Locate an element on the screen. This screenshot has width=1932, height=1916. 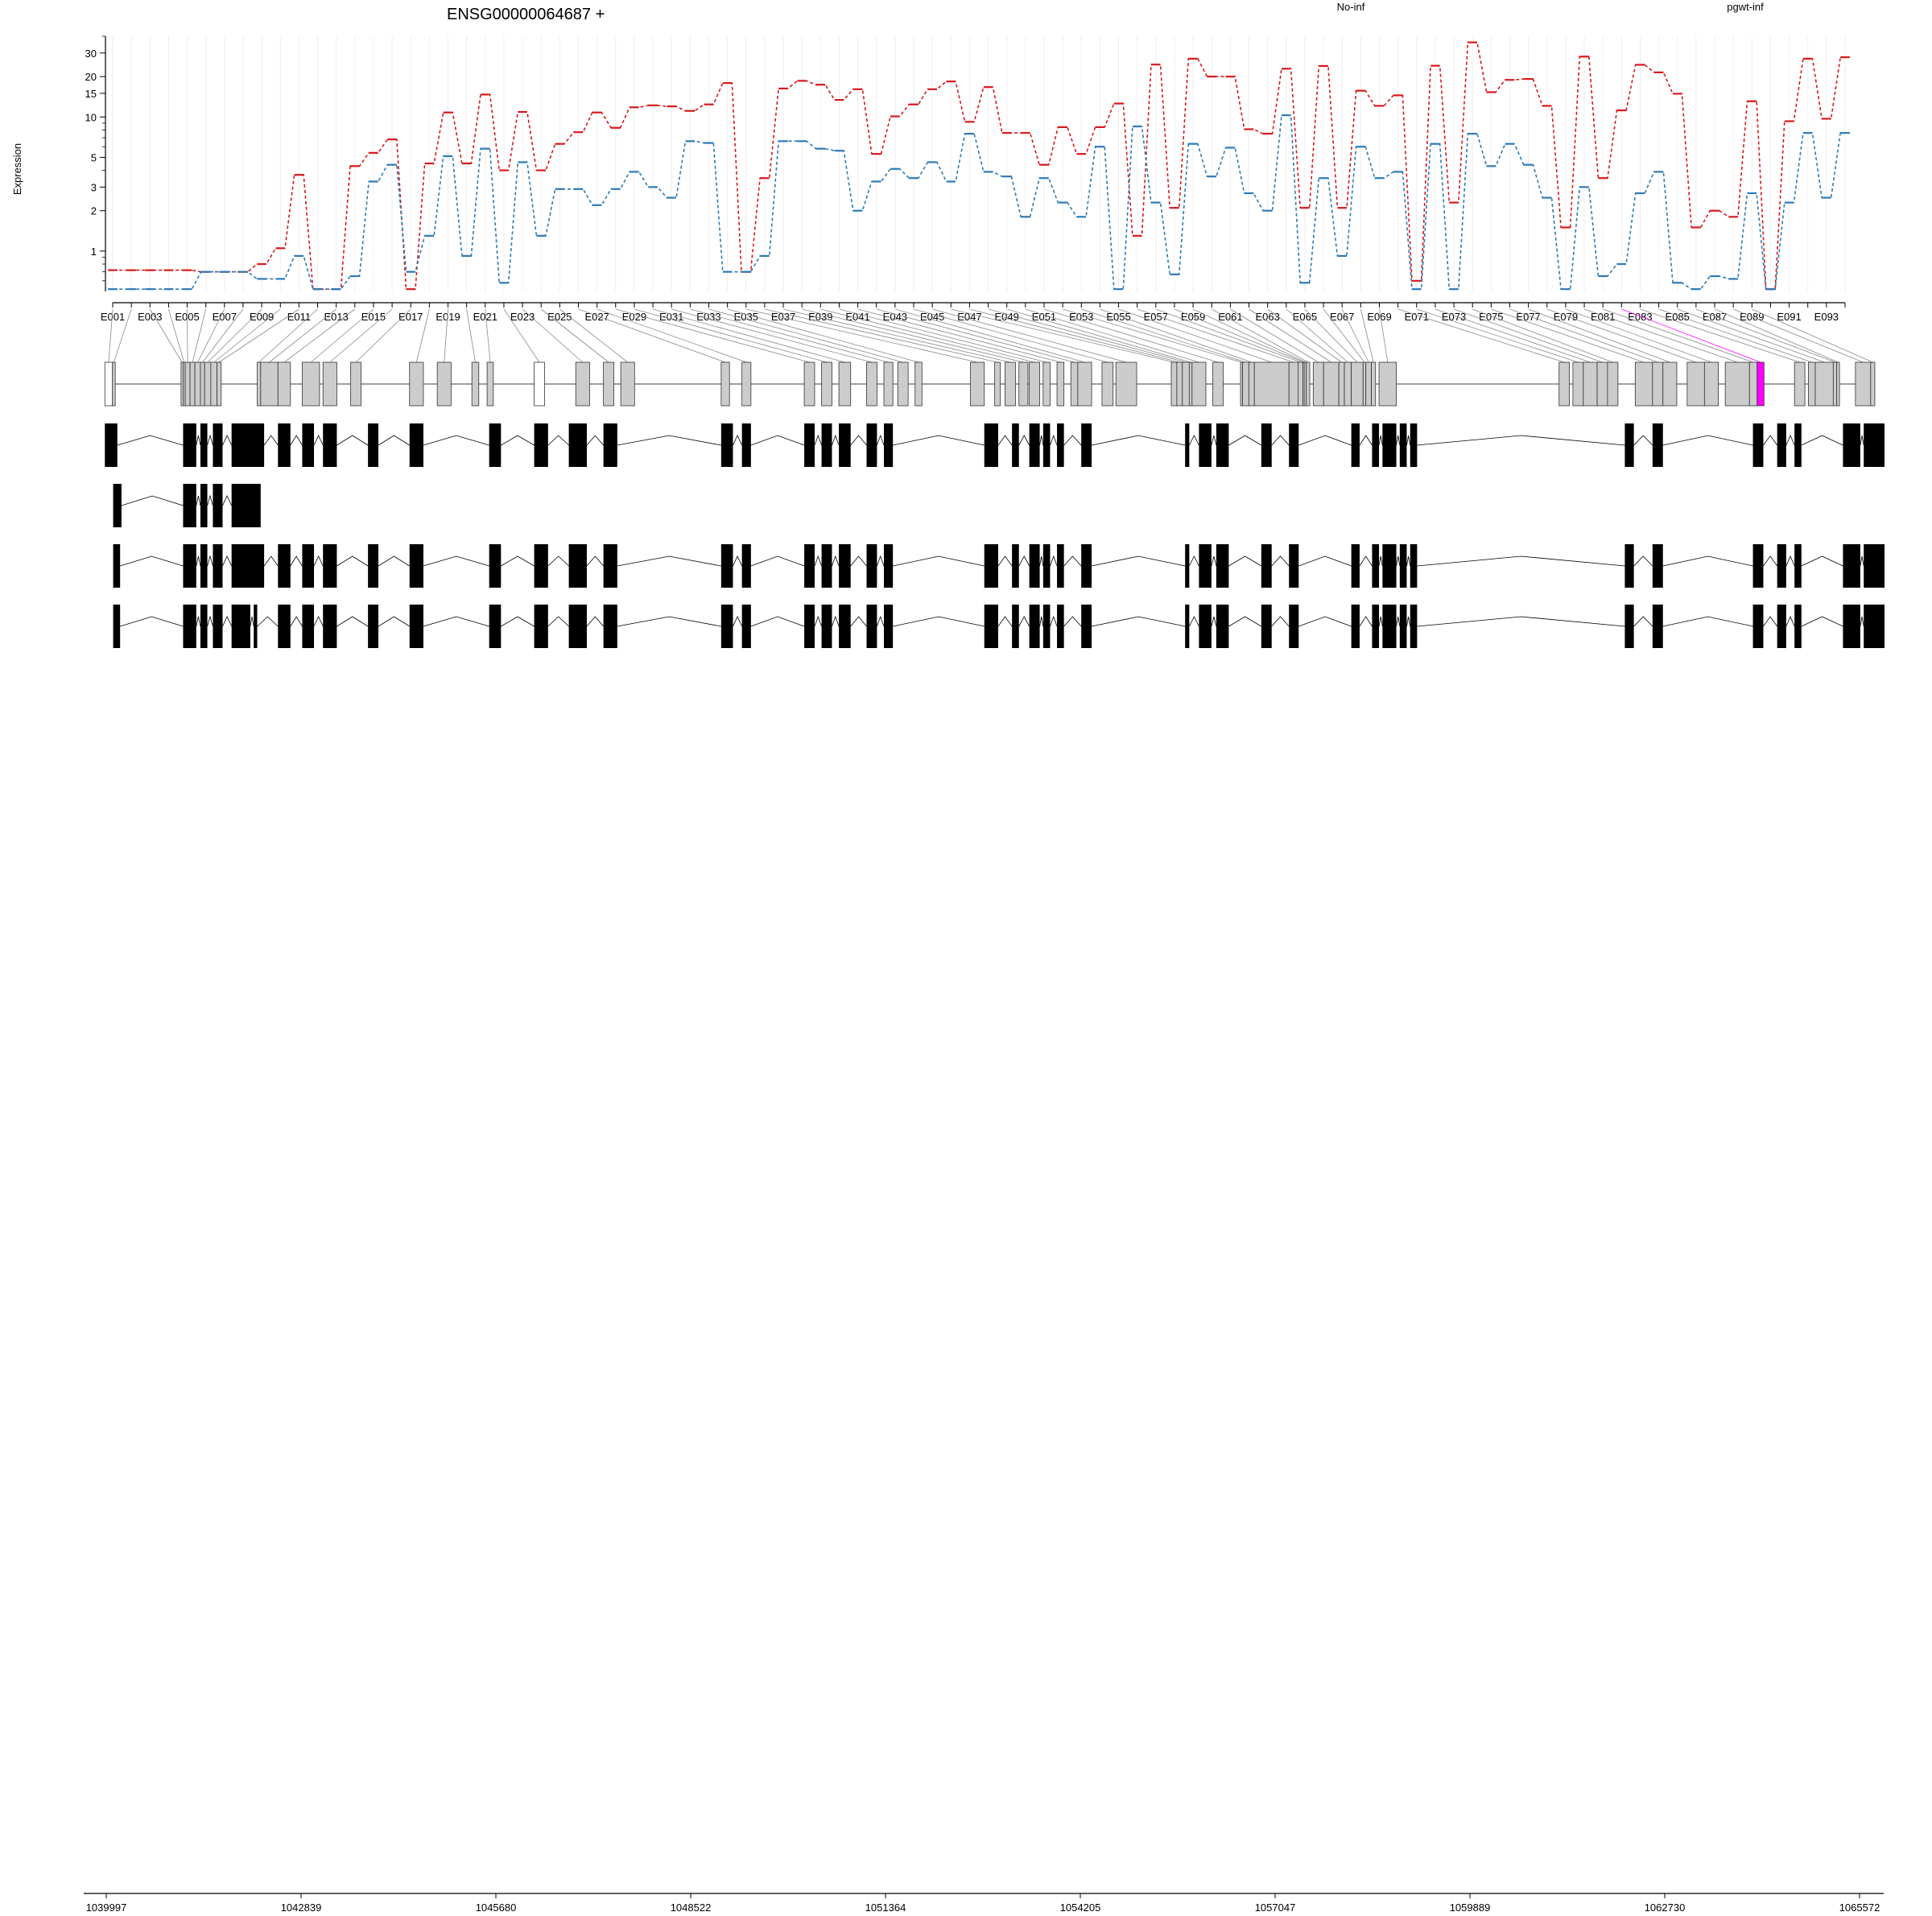
y-tick-label: 15 is located at coordinates (91, 94).